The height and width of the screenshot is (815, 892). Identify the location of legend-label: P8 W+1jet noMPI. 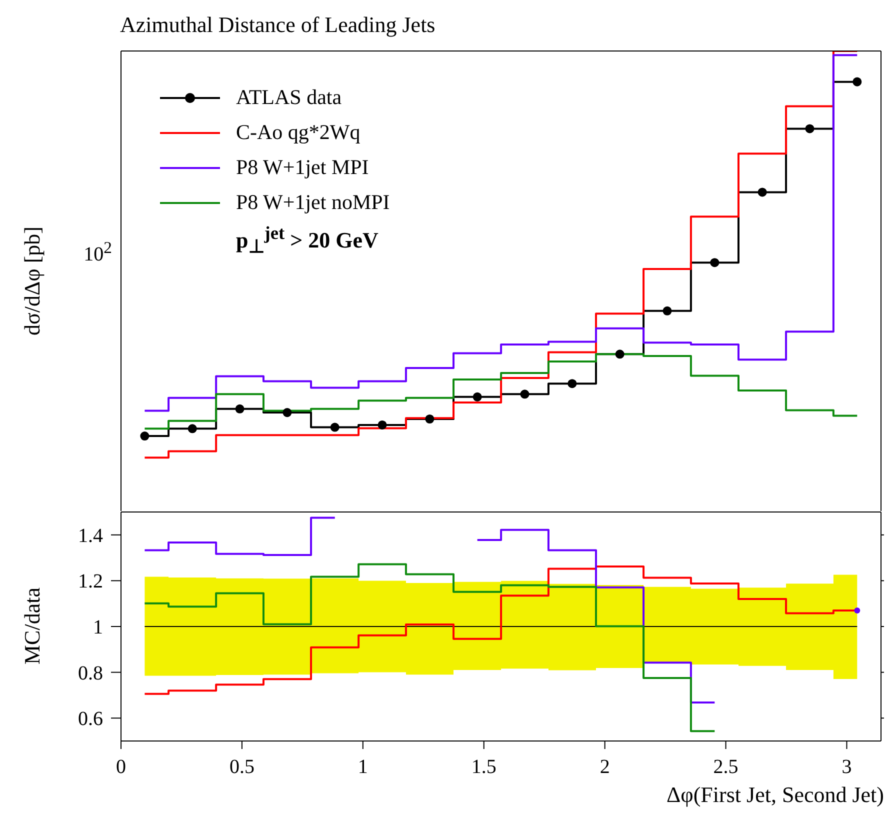
(313, 202).